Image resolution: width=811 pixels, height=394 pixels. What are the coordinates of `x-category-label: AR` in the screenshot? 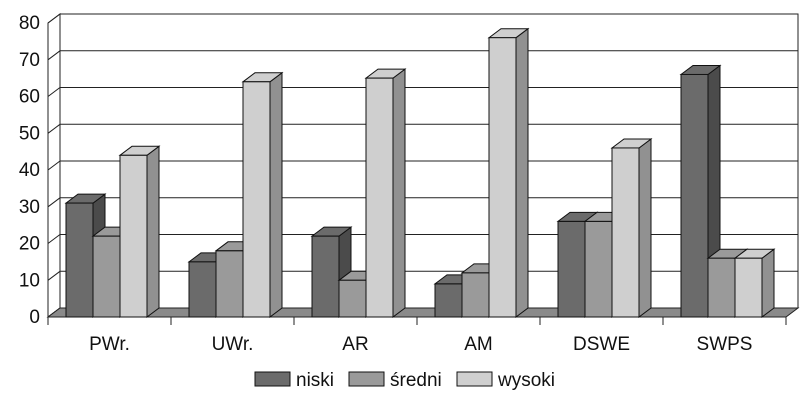 It's located at (355, 344).